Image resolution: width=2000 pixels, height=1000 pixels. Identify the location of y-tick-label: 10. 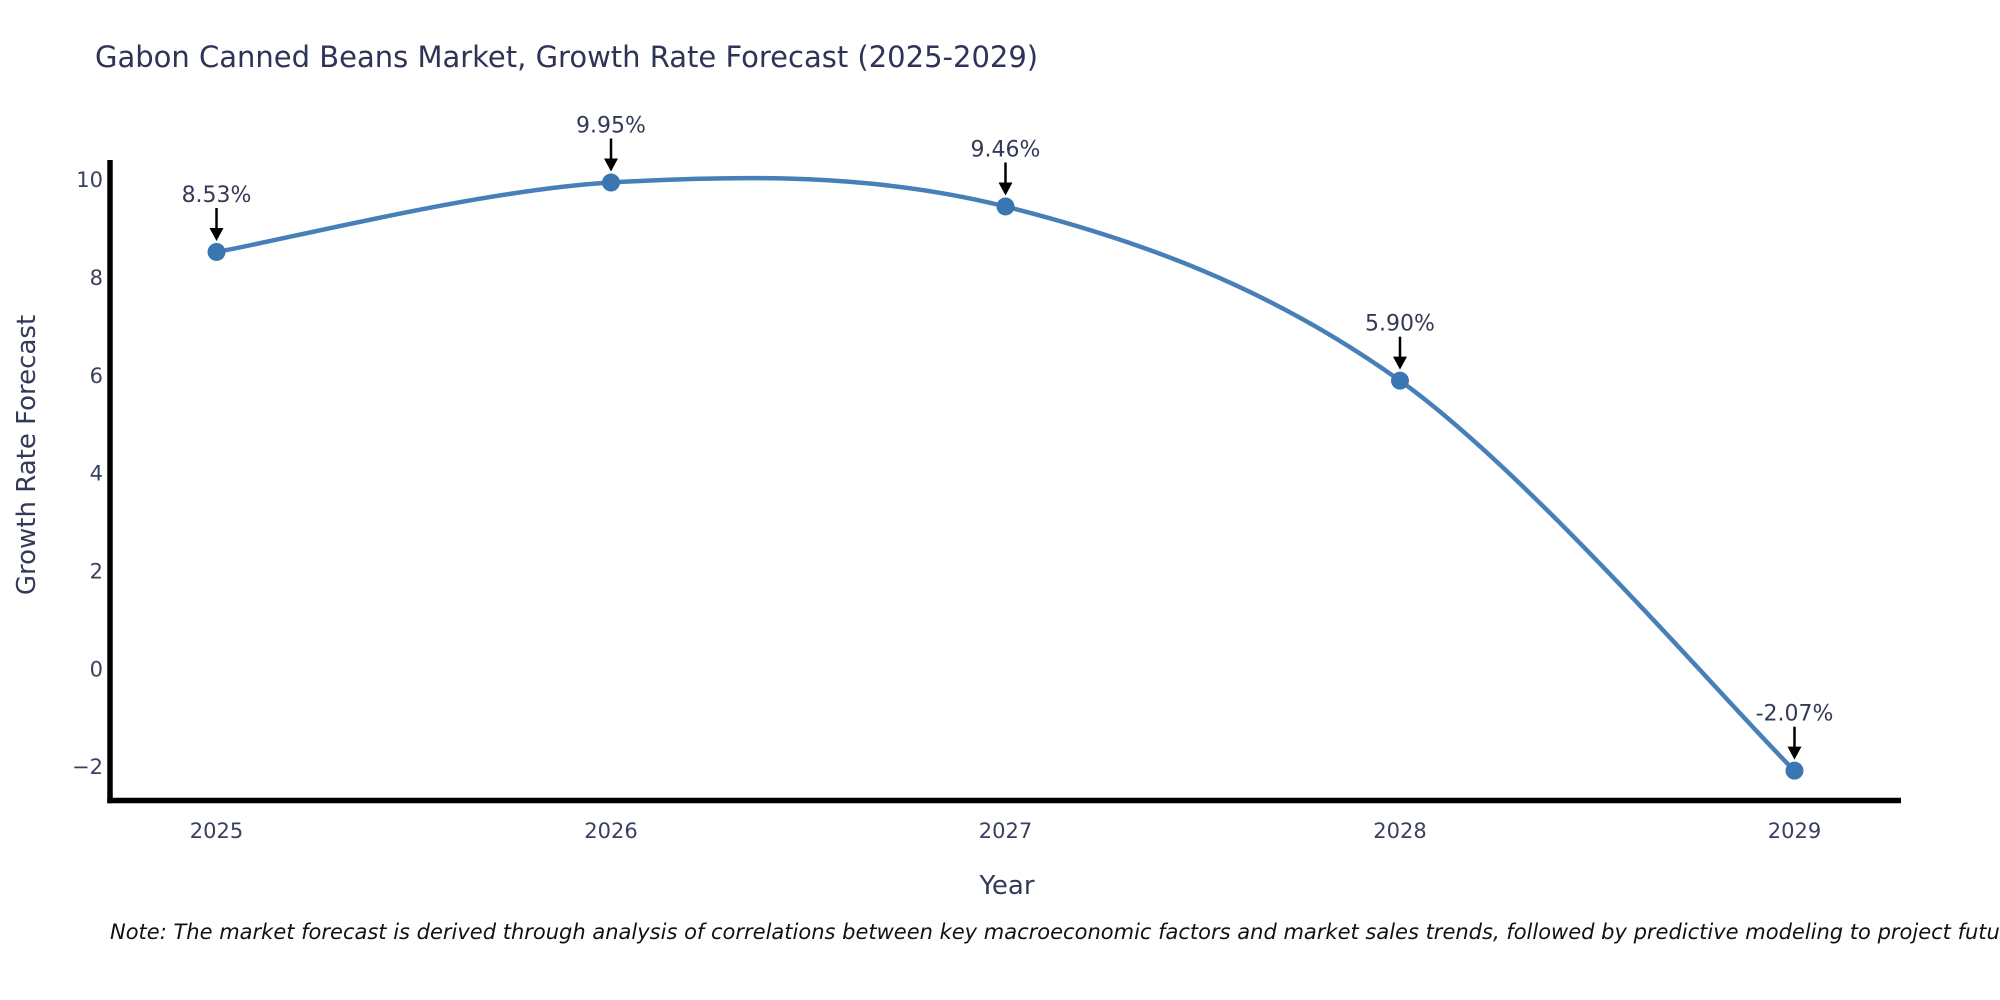
(89, 180).